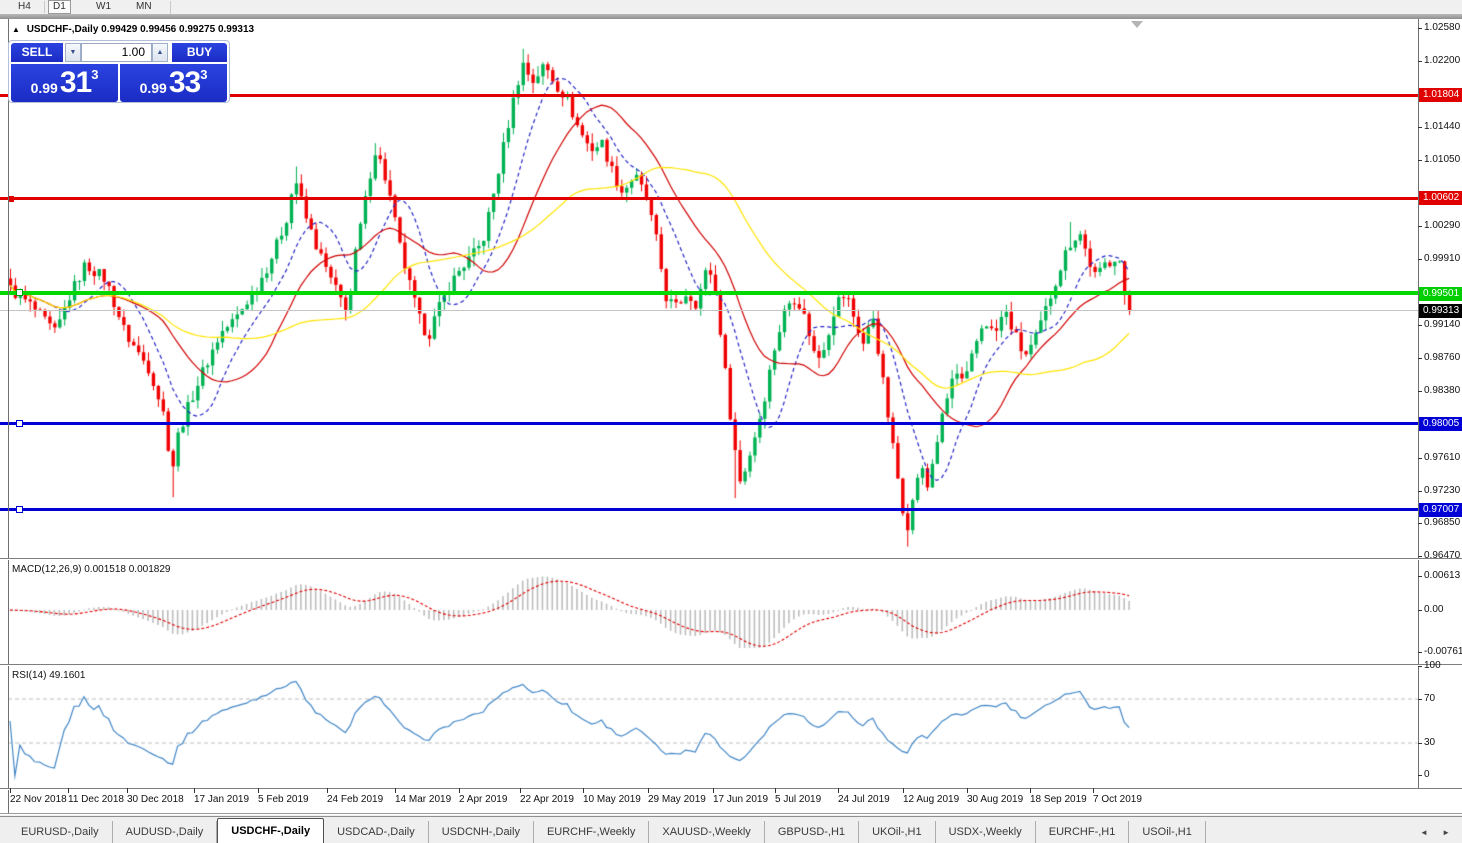  Describe the element at coordinates (62, 29) in the screenshot. I see `chart-symbol-period: USDCHF-,Daily` at that location.